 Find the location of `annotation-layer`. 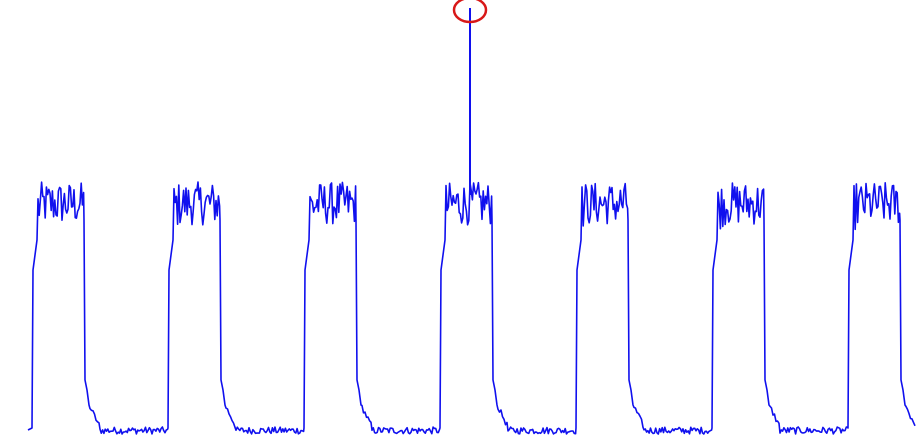

annotation-layer is located at coordinates (470, 12).